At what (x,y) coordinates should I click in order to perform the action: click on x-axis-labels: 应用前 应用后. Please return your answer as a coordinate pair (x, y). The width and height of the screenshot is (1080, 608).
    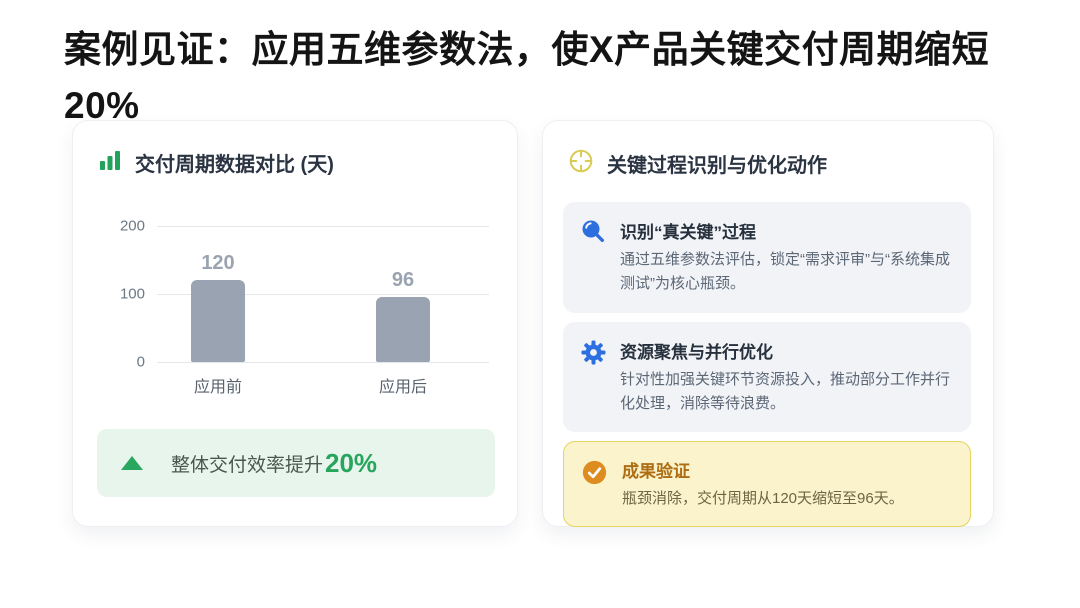
    Looking at the image, I should click on (323, 384).